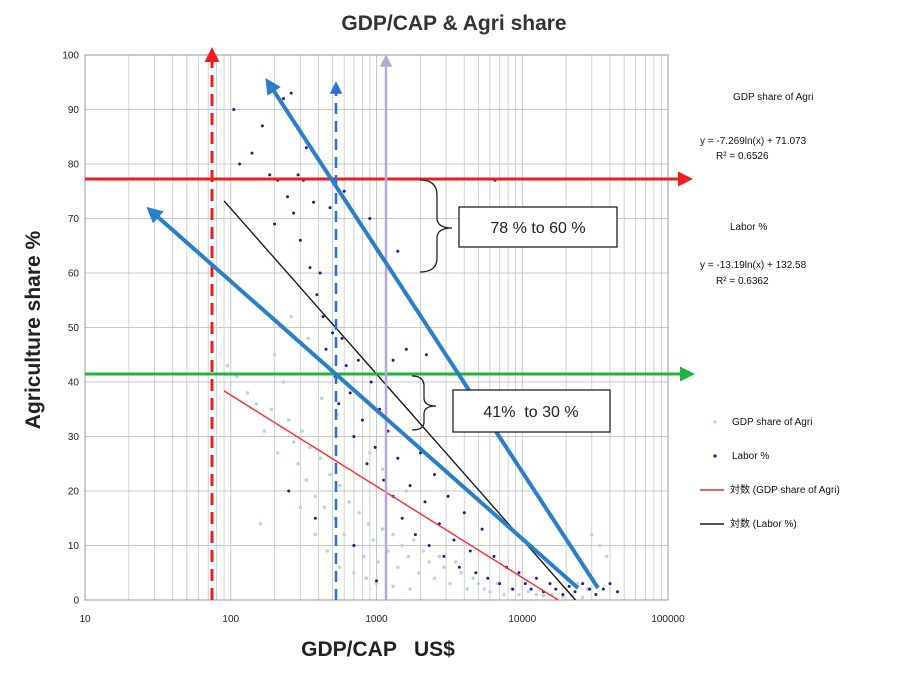  Describe the element at coordinates (70, 329) in the screenshot. I see `y-axis-ticks: 0 10 20 30 40 50 60 70 80 90 100` at that location.